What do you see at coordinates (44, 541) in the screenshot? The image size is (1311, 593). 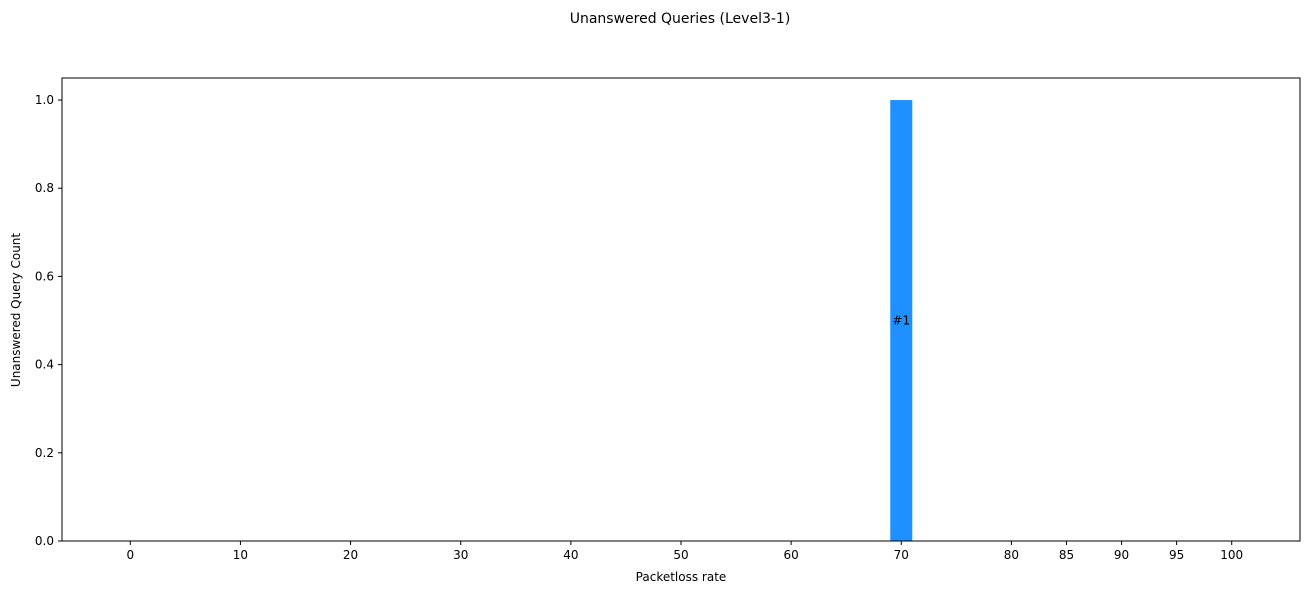 I see `y-tick-label: 0.0` at bounding box center [44, 541].